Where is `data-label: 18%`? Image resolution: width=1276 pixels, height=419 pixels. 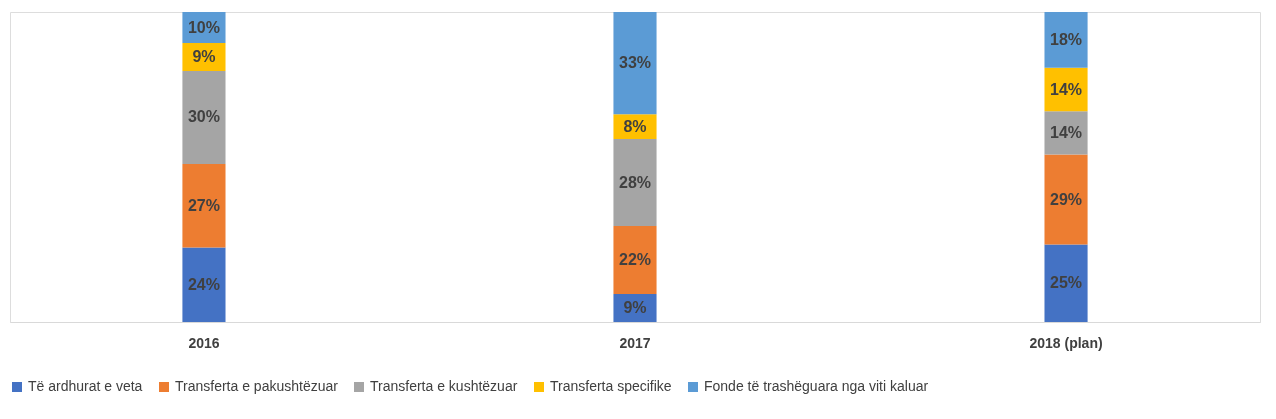 data-label: 18% is located at coordinates (1066, 39).